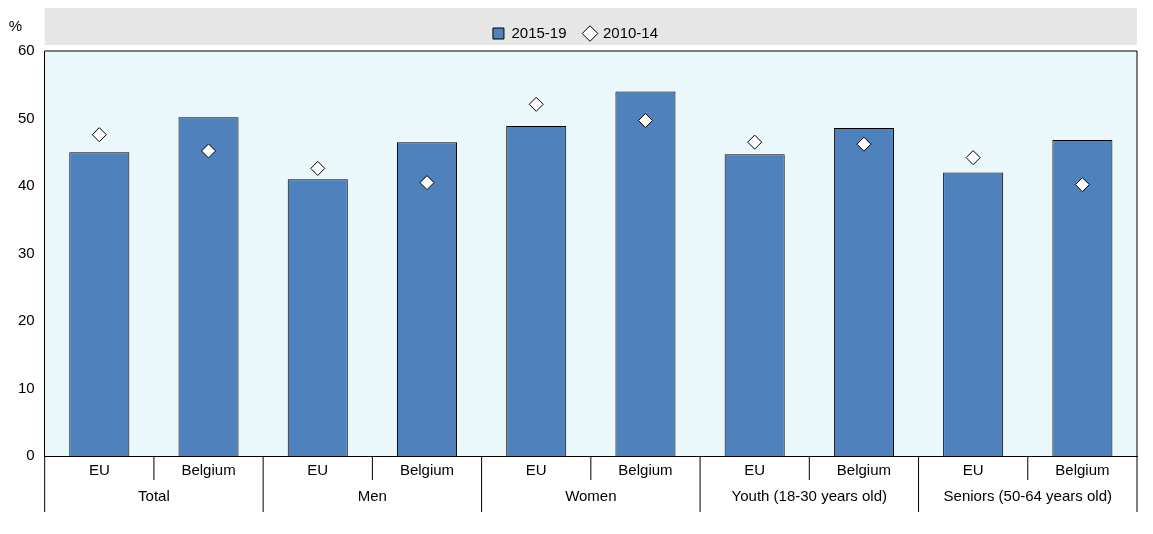  What do you see at coordinates (26, 117) in the screenshot?
I see `y-tick-label: 50` at bounding box center [26, 117].